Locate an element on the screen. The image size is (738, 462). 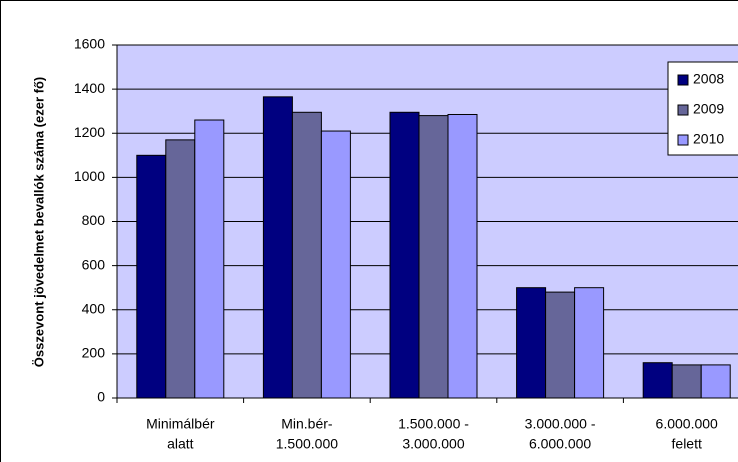
x-tick-label: 1.500.000 - is located at coordinates (433, 424).